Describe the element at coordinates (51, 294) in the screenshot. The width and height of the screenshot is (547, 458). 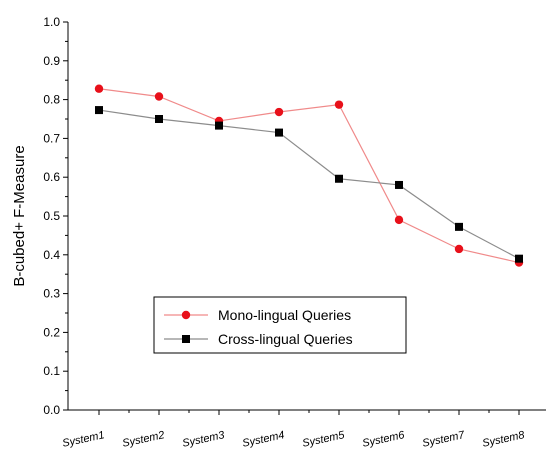
I see `y-tick-label: 0.3` at that location.